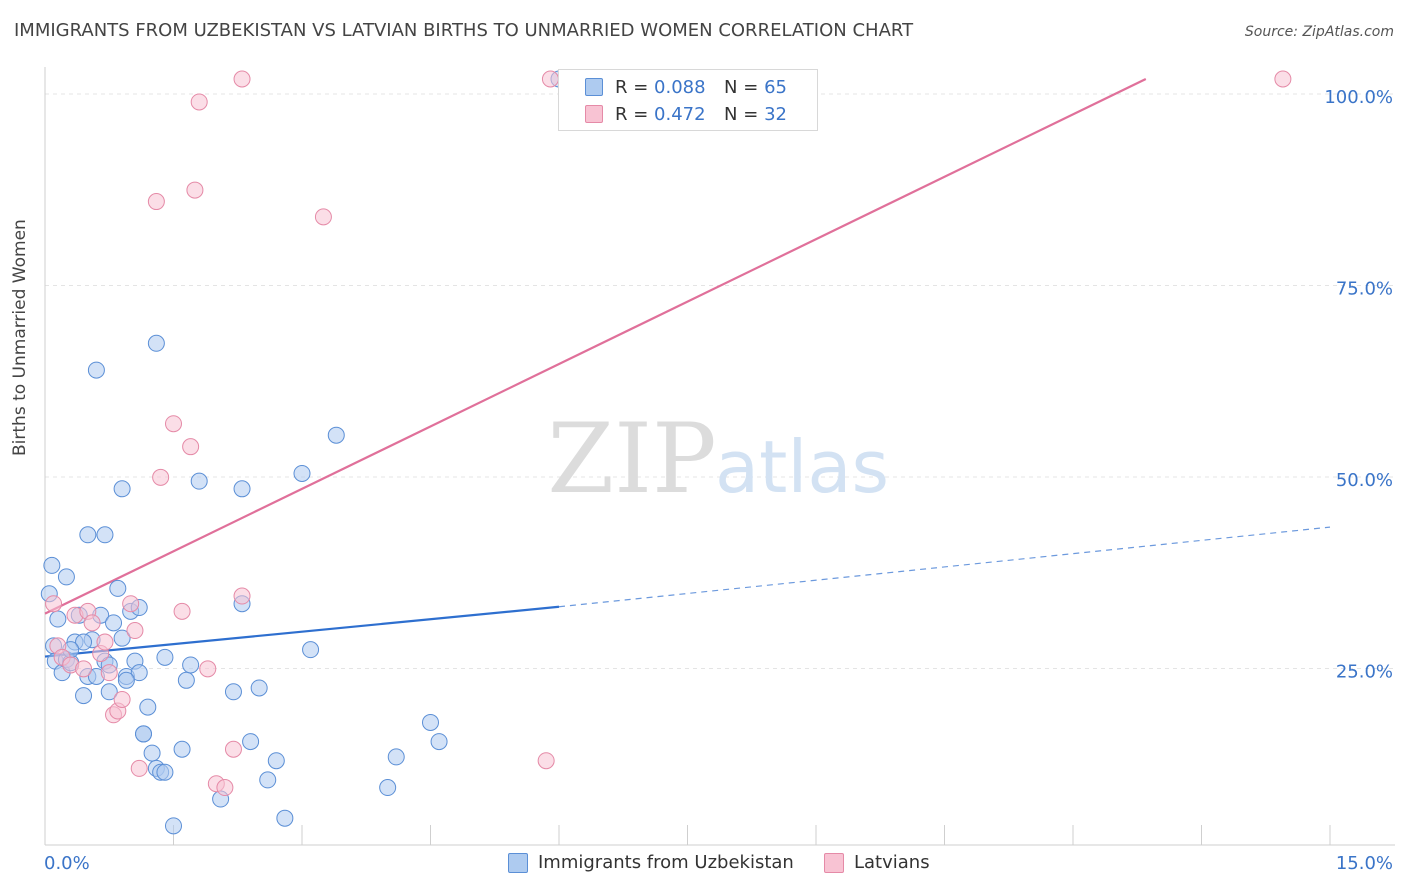 This screenshot has width=1406, height=892. I want to click on x-tick-label: 15.0%, so click(1364, 863).